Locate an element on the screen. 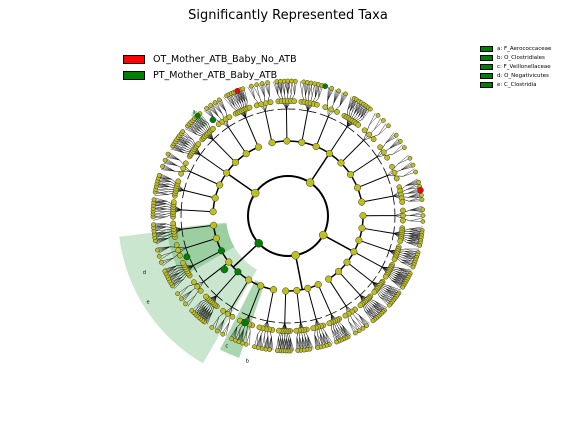 The width and height of the screenshot is (576, 436). key-item-b: b: O_Clostridiales is located at coordinates (515, 57).